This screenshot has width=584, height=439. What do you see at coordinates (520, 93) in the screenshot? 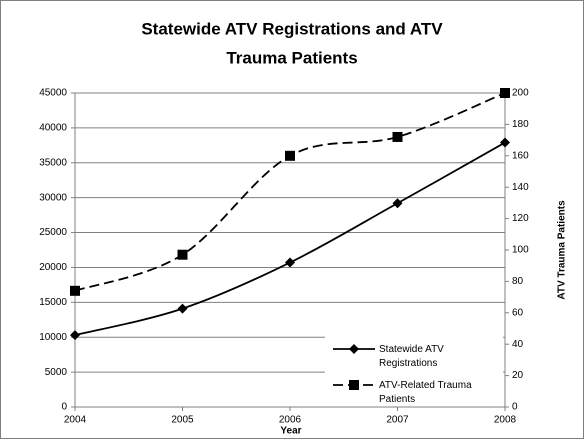
I see `y2-tick-label: 200` at bounding box center [520, 93].